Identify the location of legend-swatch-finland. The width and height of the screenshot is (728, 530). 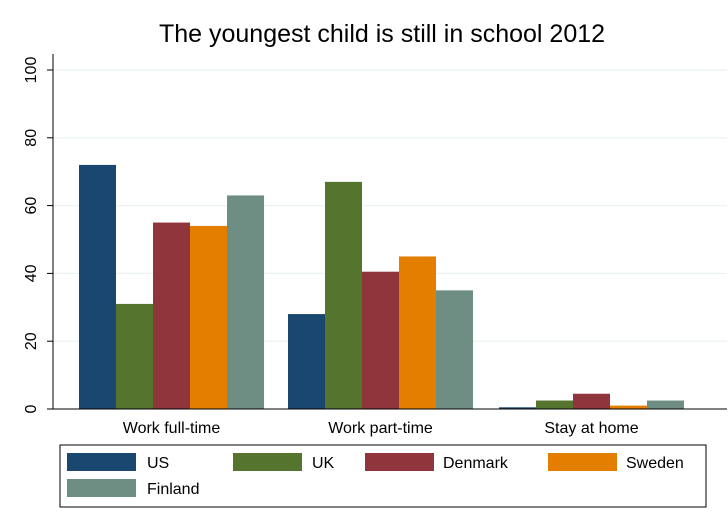
(101, 488).